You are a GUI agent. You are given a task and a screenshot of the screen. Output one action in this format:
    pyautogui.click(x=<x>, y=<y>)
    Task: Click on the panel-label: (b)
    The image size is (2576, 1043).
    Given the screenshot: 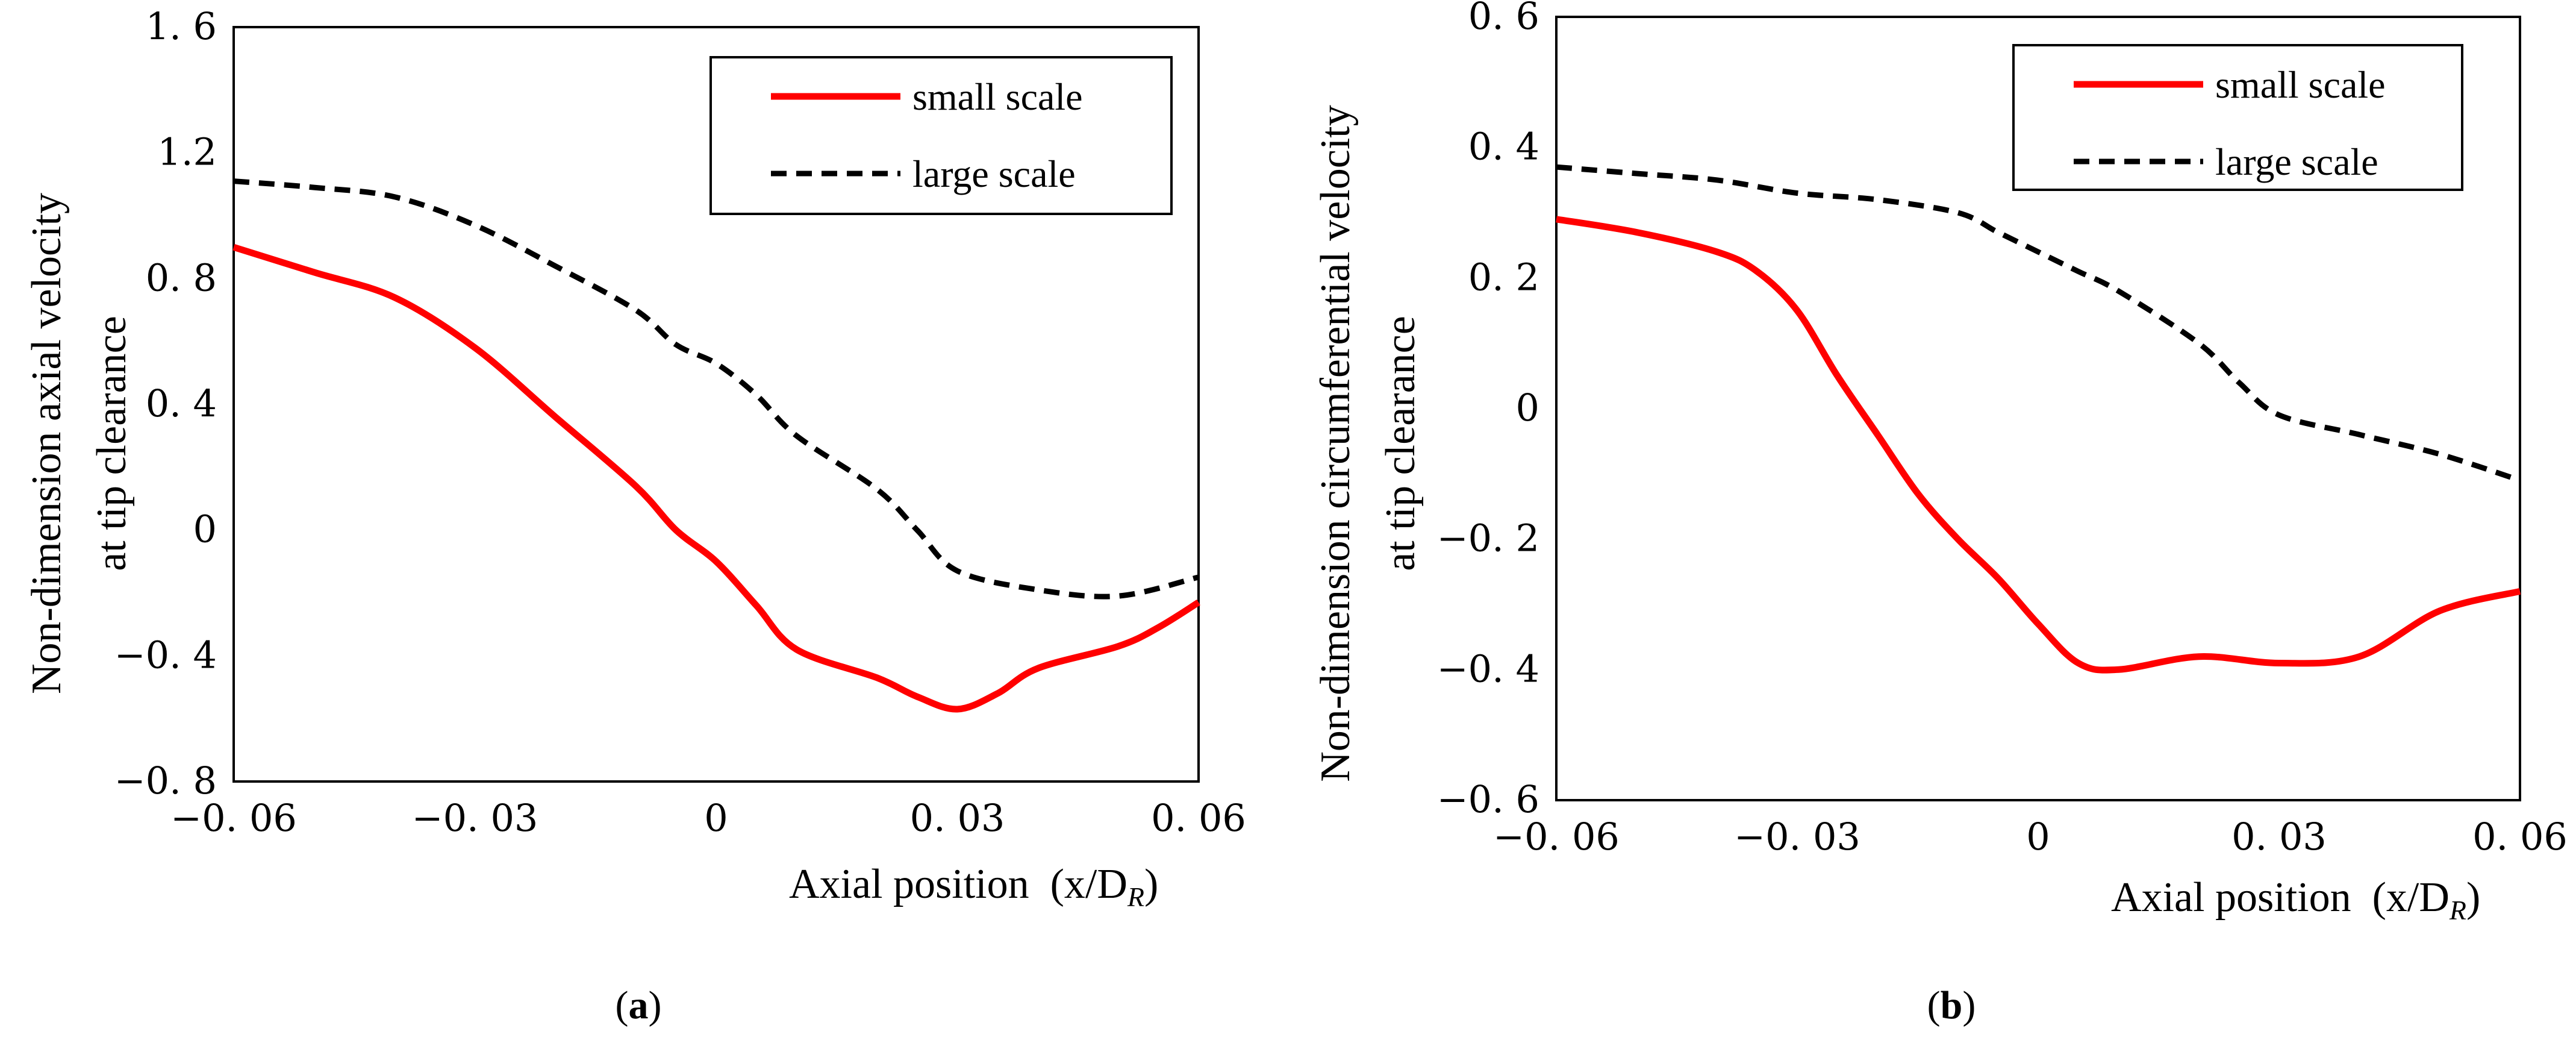 What is the action you would take?
    pyautogui.click(x=1951, y=1005)
    